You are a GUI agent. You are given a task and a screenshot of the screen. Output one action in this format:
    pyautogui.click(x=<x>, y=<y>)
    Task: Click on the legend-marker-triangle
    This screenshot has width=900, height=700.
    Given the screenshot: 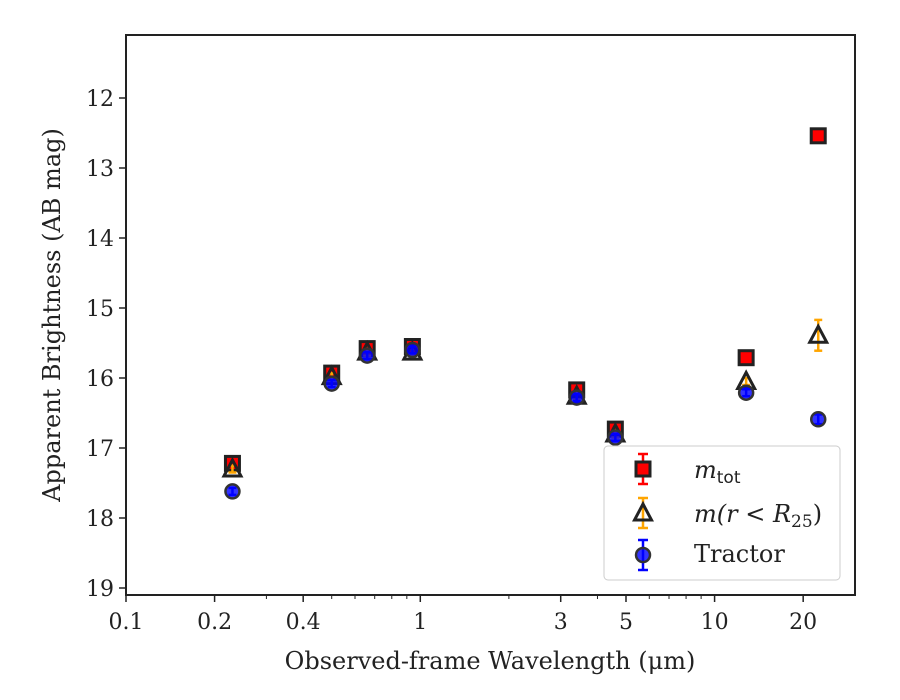 What is the action you would take?
    pyautogui.click(x=643, y=513)
    